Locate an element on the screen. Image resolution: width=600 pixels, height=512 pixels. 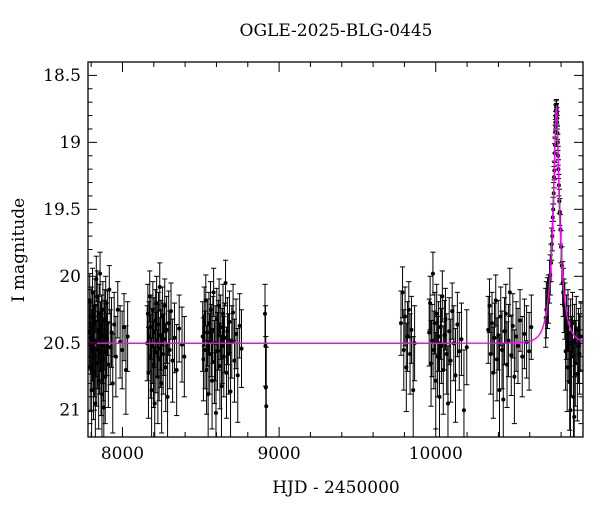
y-tick-label: 20 is located at coordinates (70, 277).